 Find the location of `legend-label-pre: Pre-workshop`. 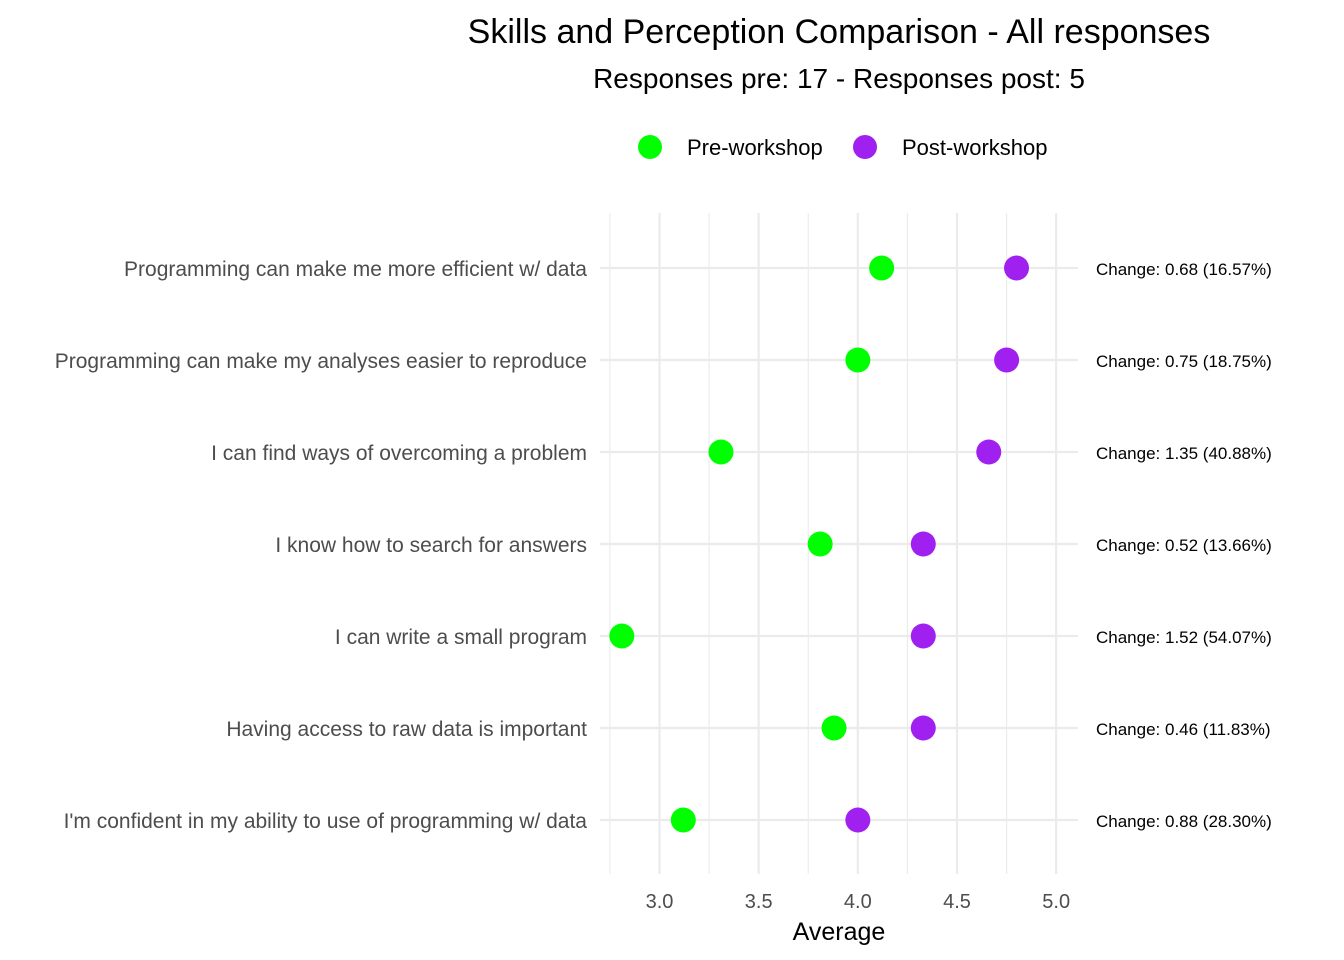

legend-label-pre: Pre-workshop is located at coordinates (755, 147).